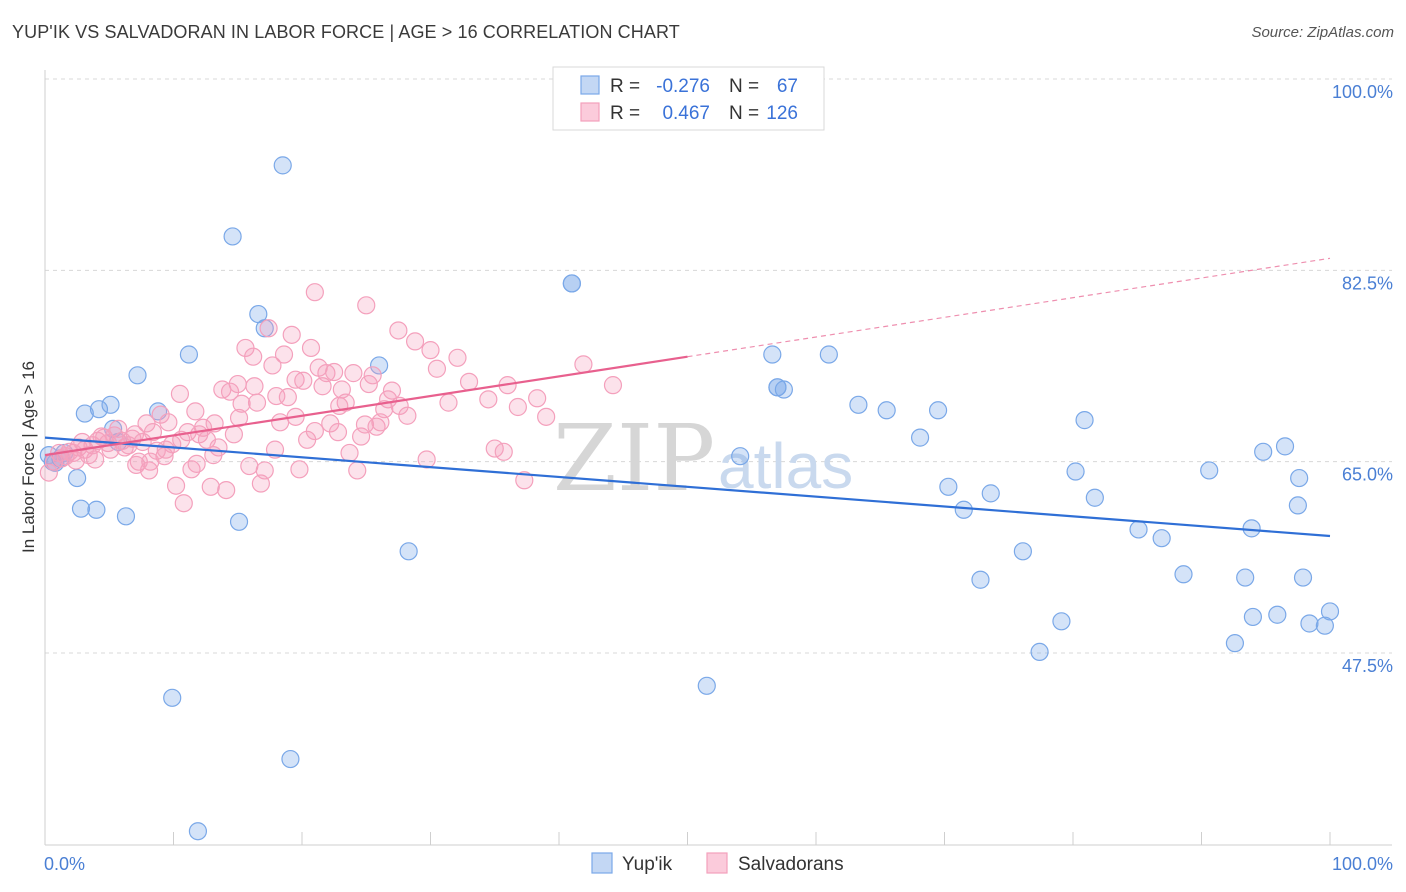  I want to click on source-label: Source: ZipAtlas.com, so click(1322, 32).